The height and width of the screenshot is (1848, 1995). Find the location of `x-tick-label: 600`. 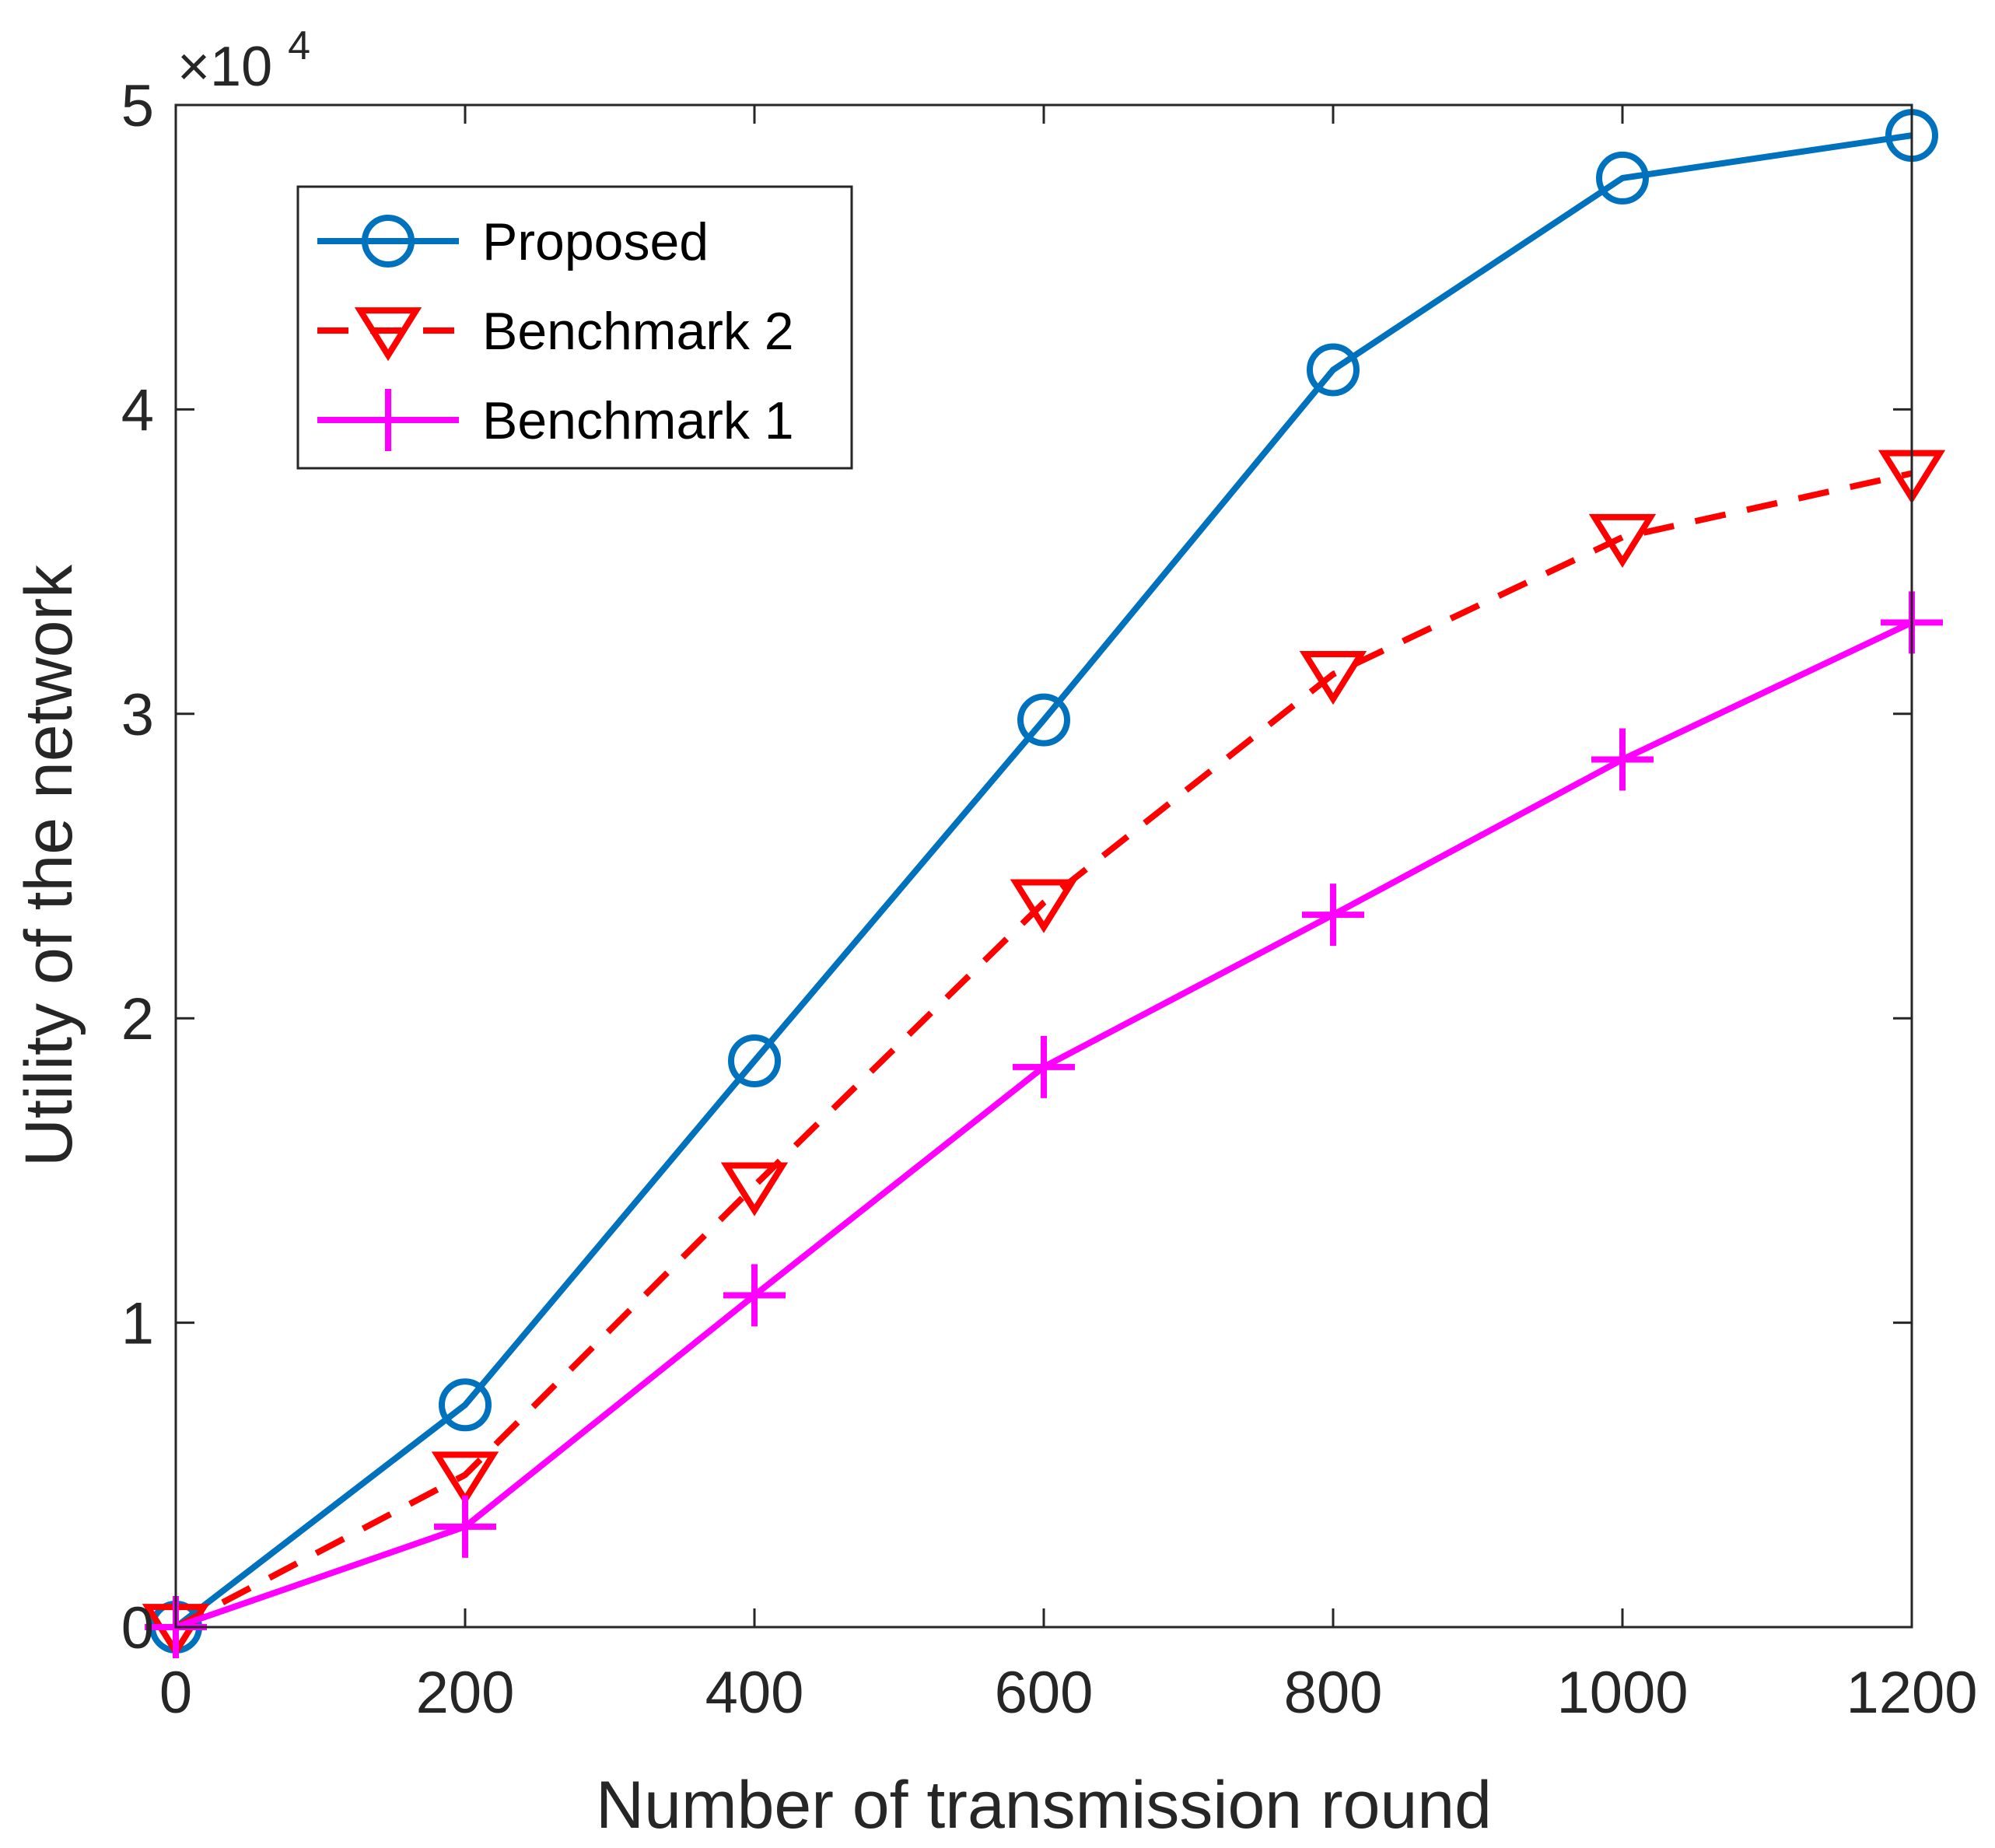

x-tick-label: 600 is located at coordinates (1045, 1693).